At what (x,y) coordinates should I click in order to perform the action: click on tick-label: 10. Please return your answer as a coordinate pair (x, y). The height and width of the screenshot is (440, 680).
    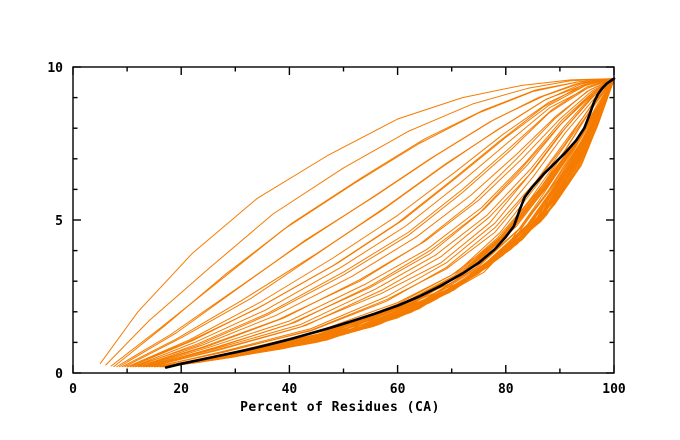
    Looking at the image, I should click on (55, 68).